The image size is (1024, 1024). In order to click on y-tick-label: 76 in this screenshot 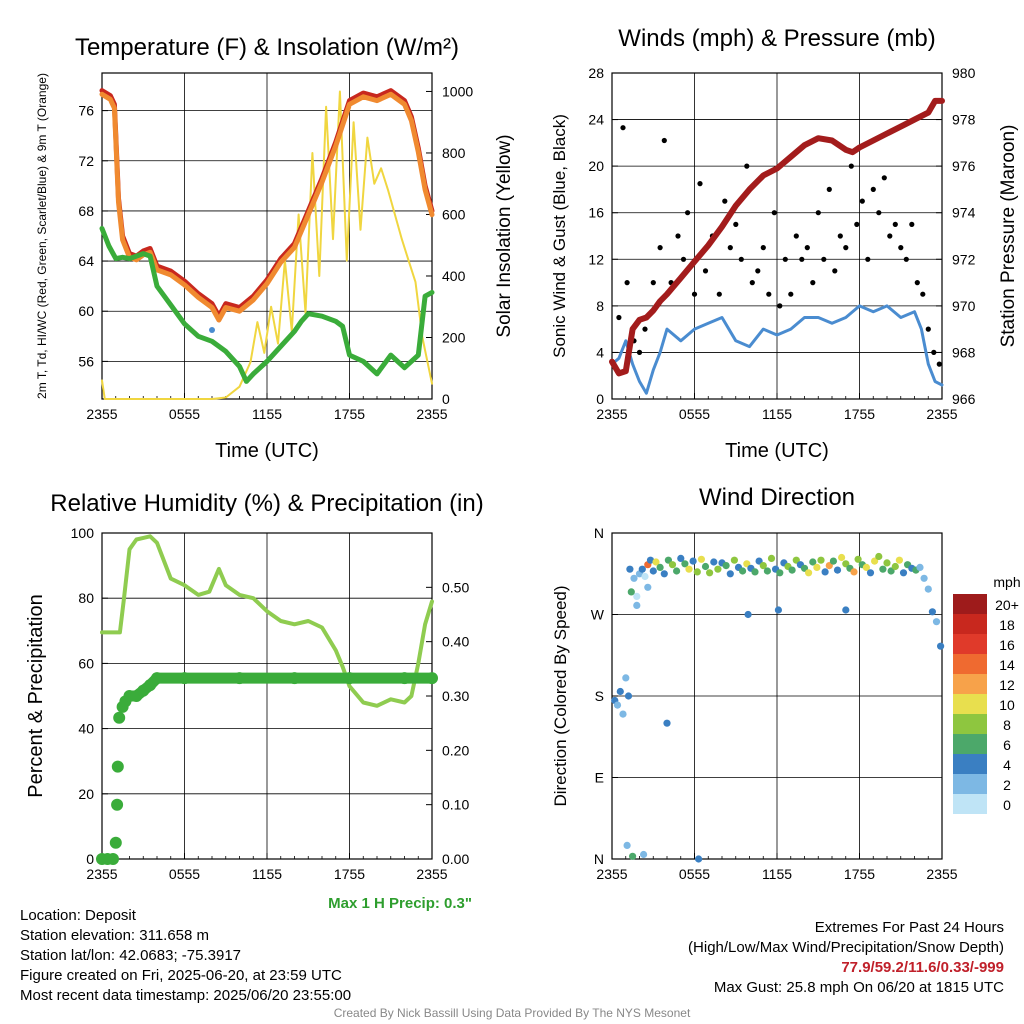, I will do `click(86, 111)`.